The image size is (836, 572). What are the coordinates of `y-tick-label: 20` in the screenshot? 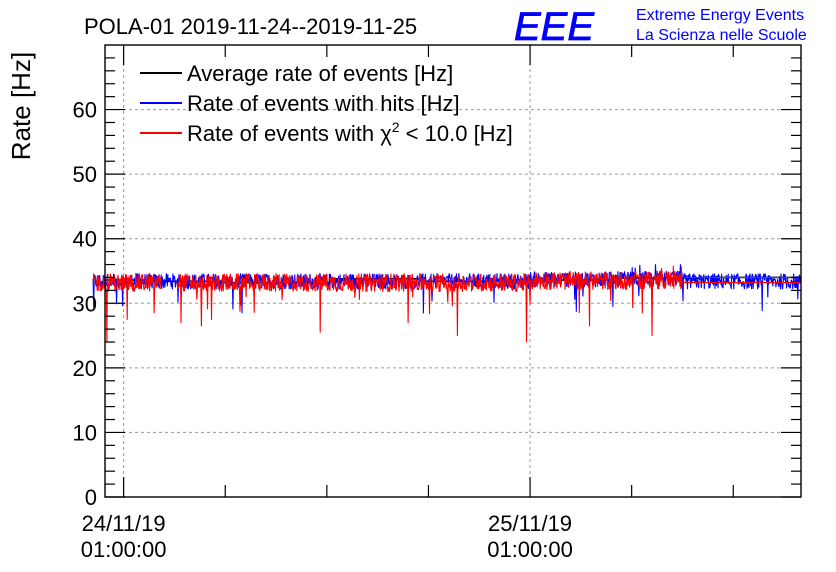 It's located at (85, 368).